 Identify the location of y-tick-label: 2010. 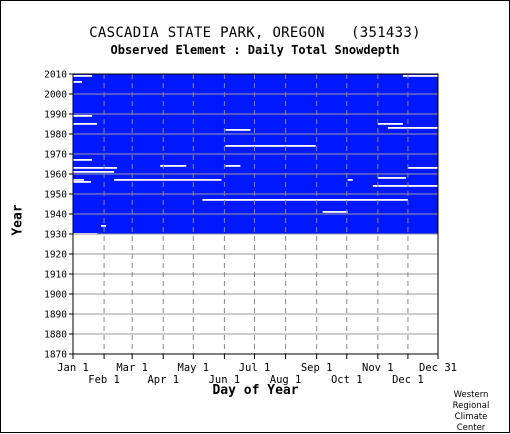
(55, 75).